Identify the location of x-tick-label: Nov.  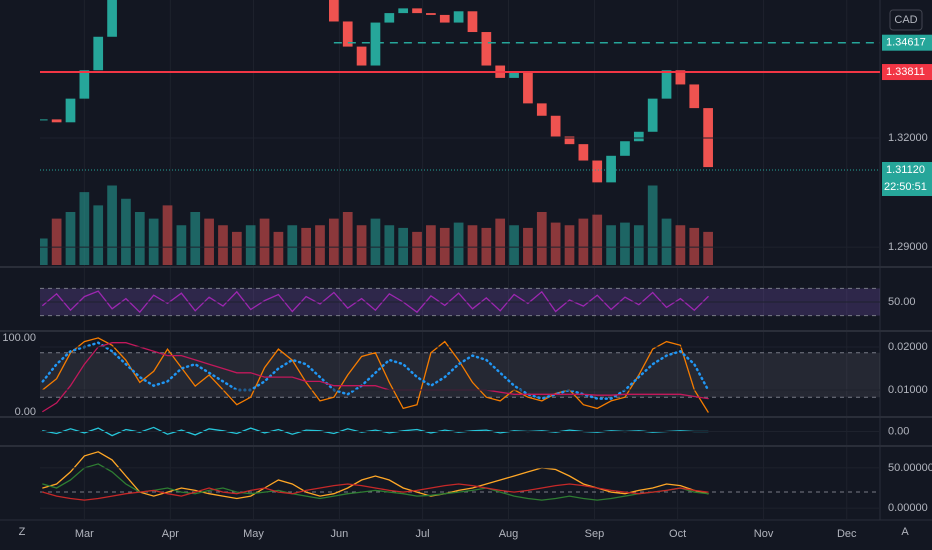
(764, 534).